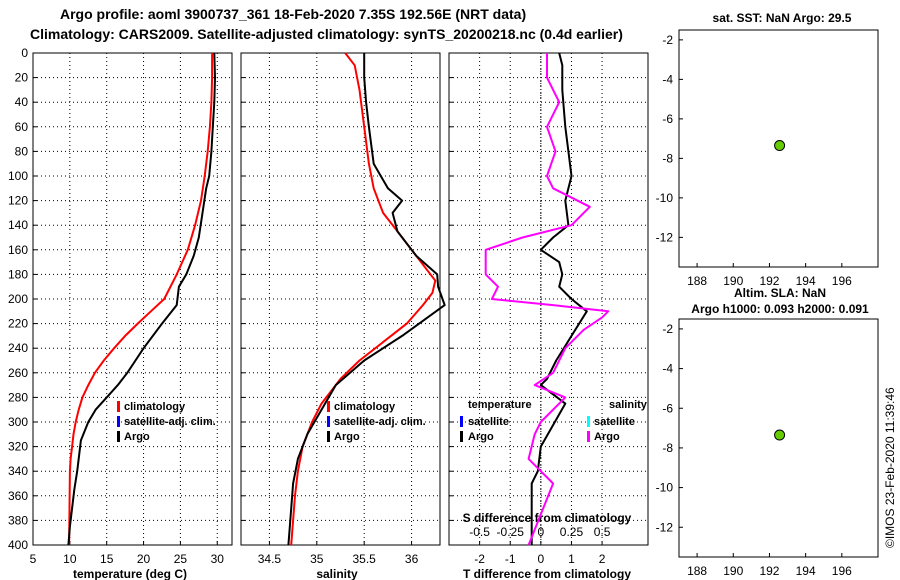 The height and width of the screenshot is (580, 900). I want to click on x-tick-label: 5, so click(33, 559).